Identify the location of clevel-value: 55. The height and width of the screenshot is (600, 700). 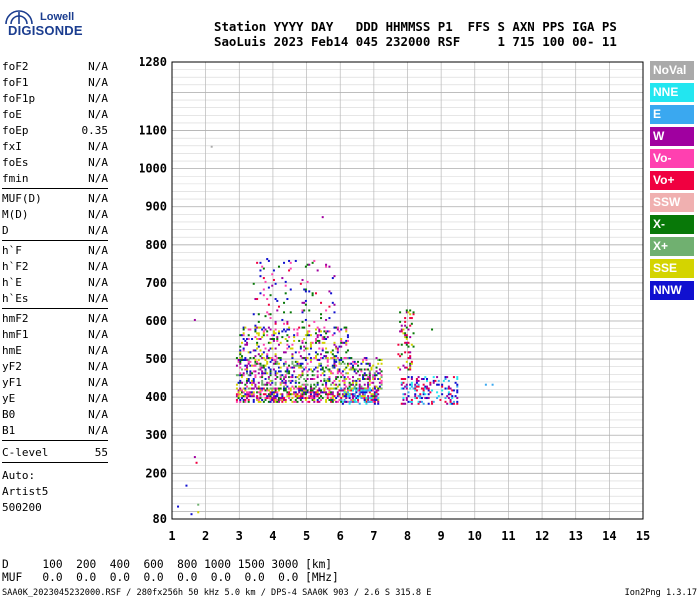
(101, 452).